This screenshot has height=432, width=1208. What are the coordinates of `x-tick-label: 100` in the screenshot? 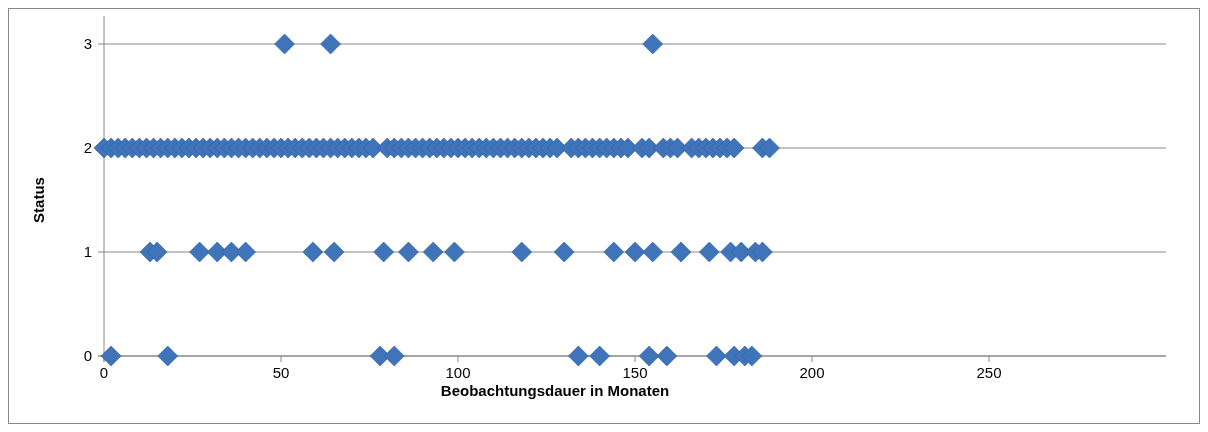 It's located at (458, 372).